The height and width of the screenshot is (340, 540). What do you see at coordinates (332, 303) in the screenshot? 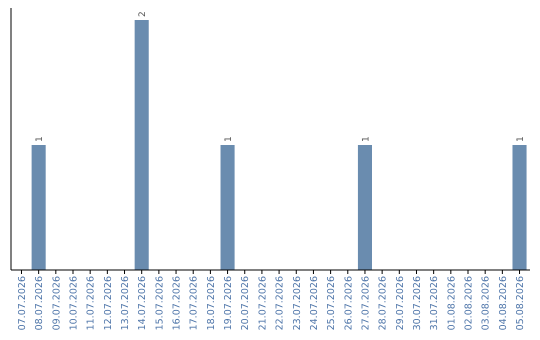
I see `x-tick-label: 25.07.2026` at bounding box center [332, 303].